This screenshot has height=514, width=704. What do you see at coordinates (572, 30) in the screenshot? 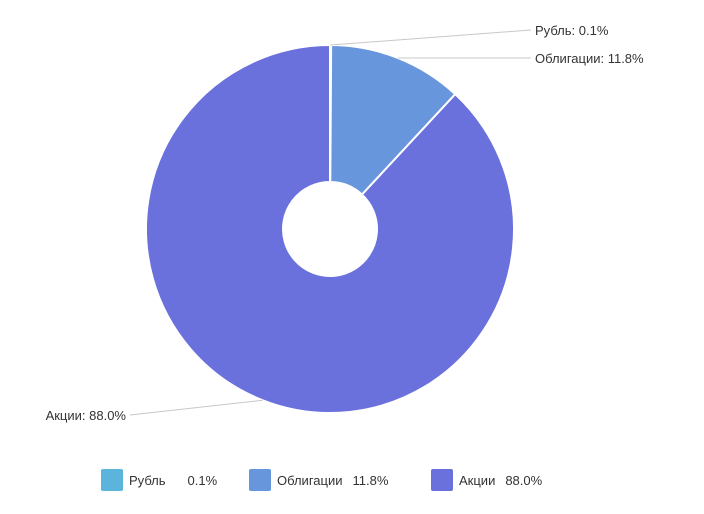
I see `slice-label-rub: Рубль: 0.1%` at bounding box center [572, 30].